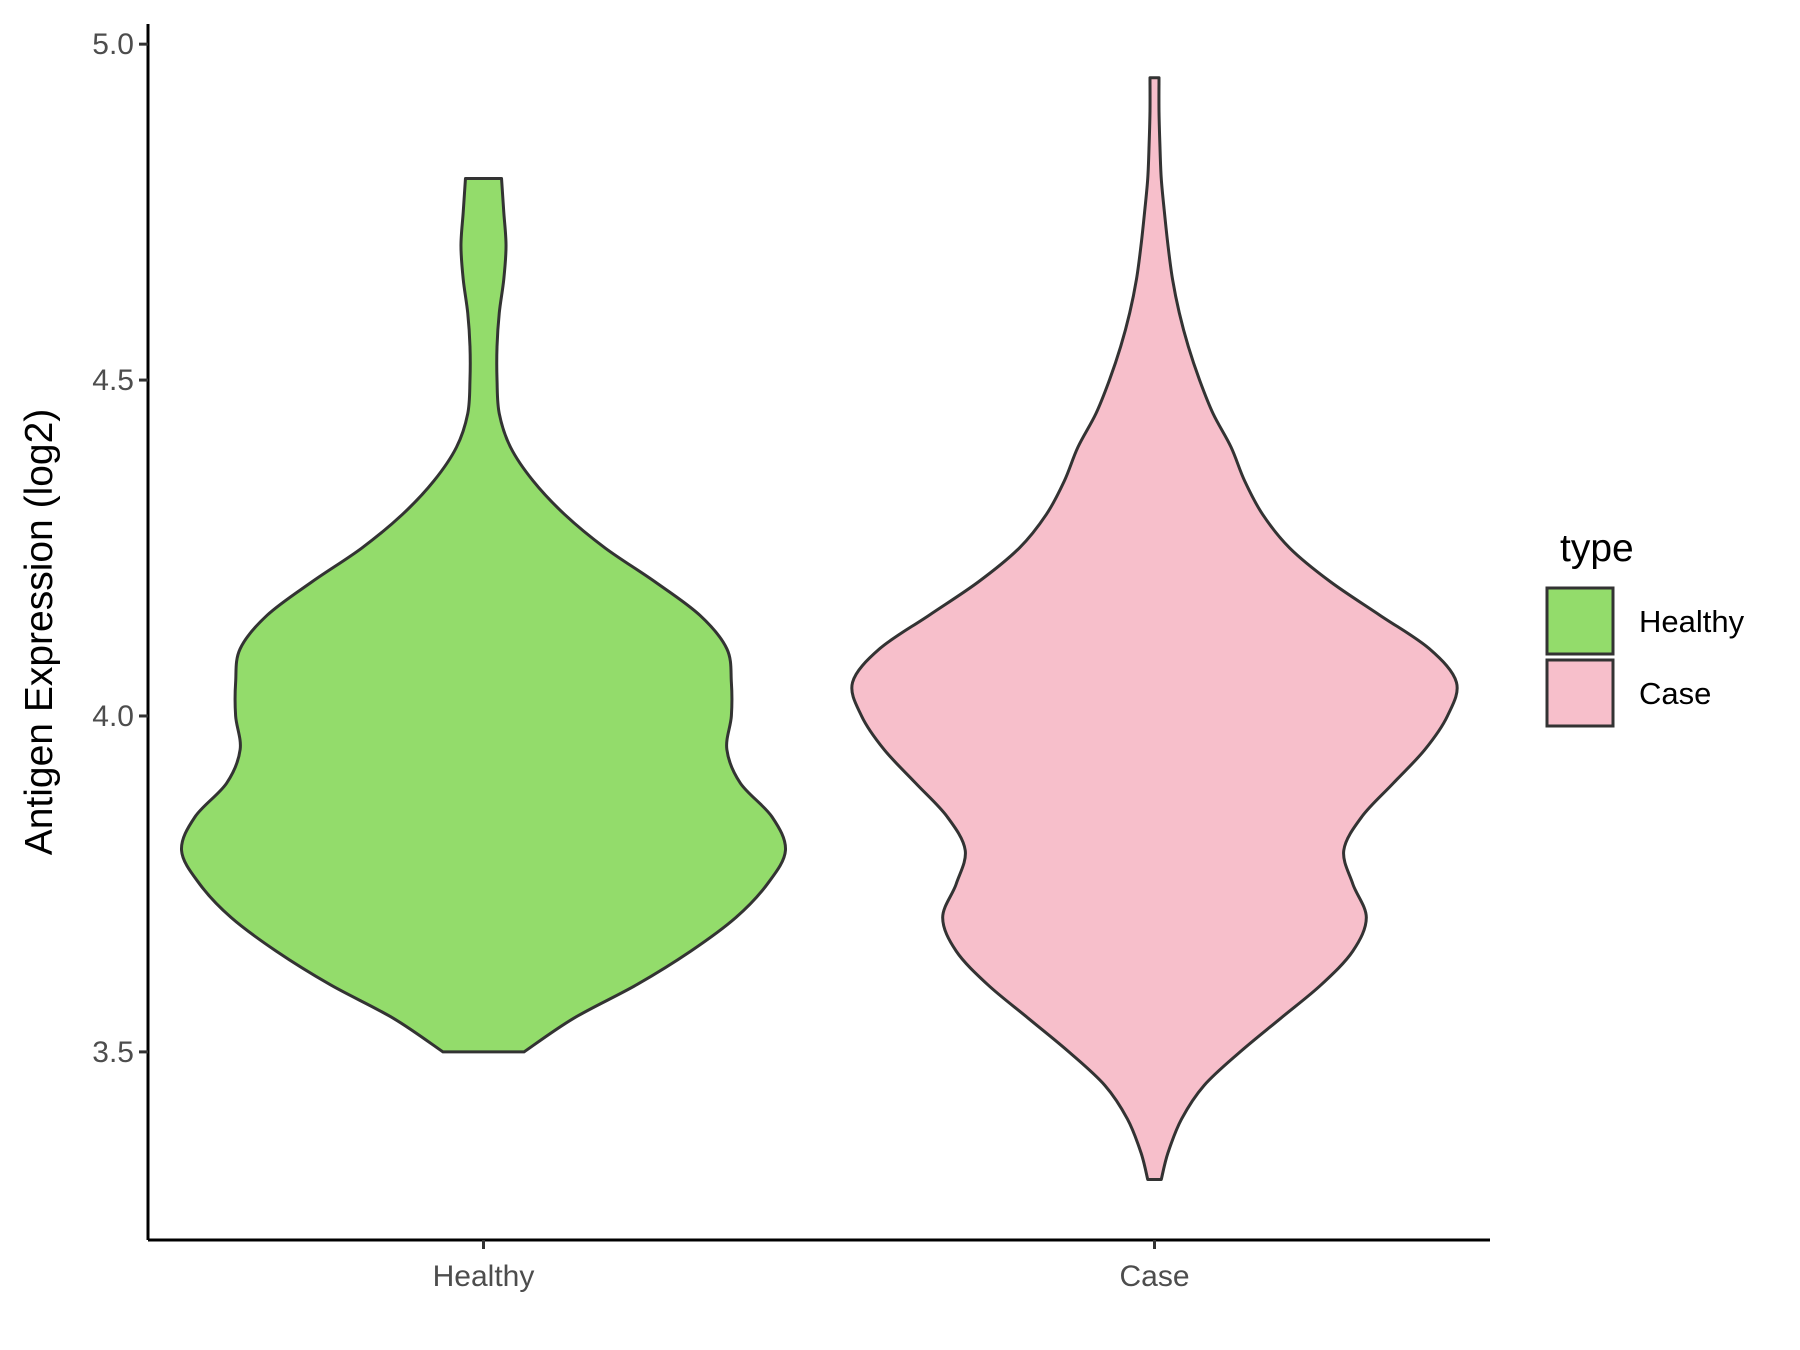 This screenshot has width=1800, height=1350. What do you see at coordinates (811, 1266) in the screenshot?
I see `x-axis-ticks: Healthy Case` at bounding box center [811, 1266].